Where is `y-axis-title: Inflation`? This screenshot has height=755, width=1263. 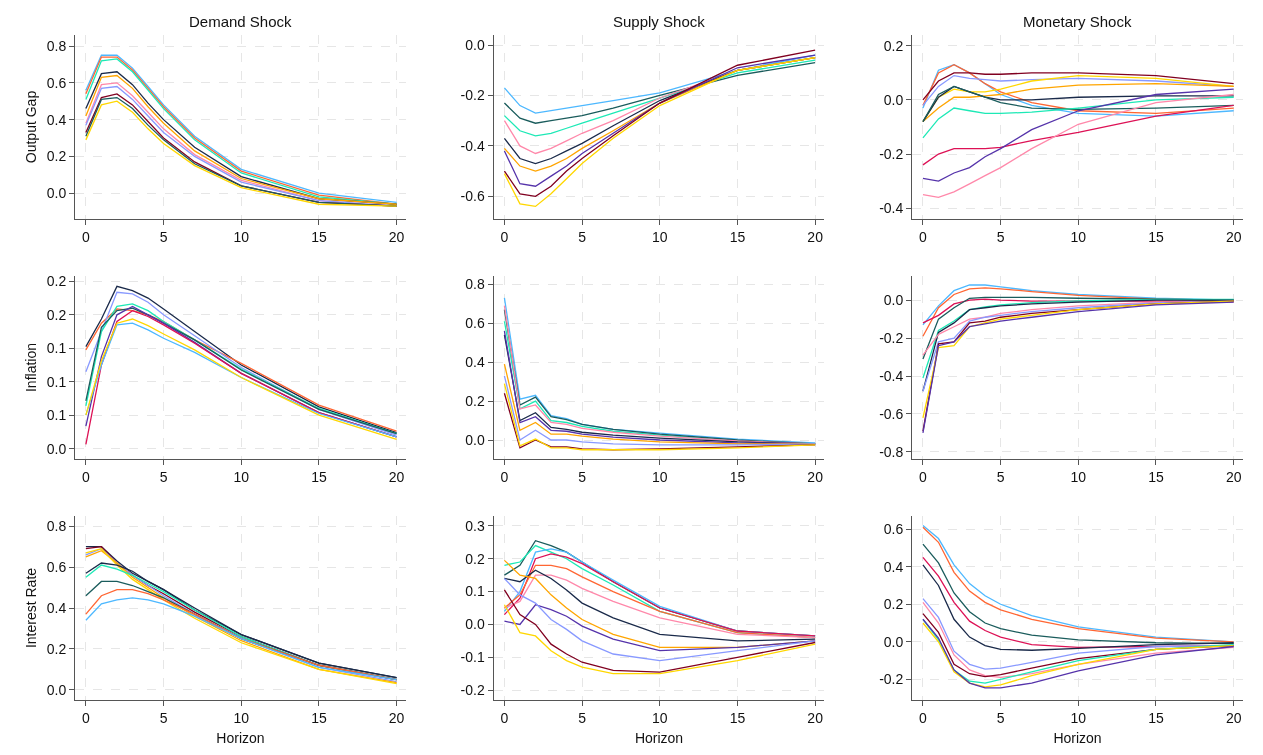
y-axis-title: Inflation is located at coordinates (31, 367).